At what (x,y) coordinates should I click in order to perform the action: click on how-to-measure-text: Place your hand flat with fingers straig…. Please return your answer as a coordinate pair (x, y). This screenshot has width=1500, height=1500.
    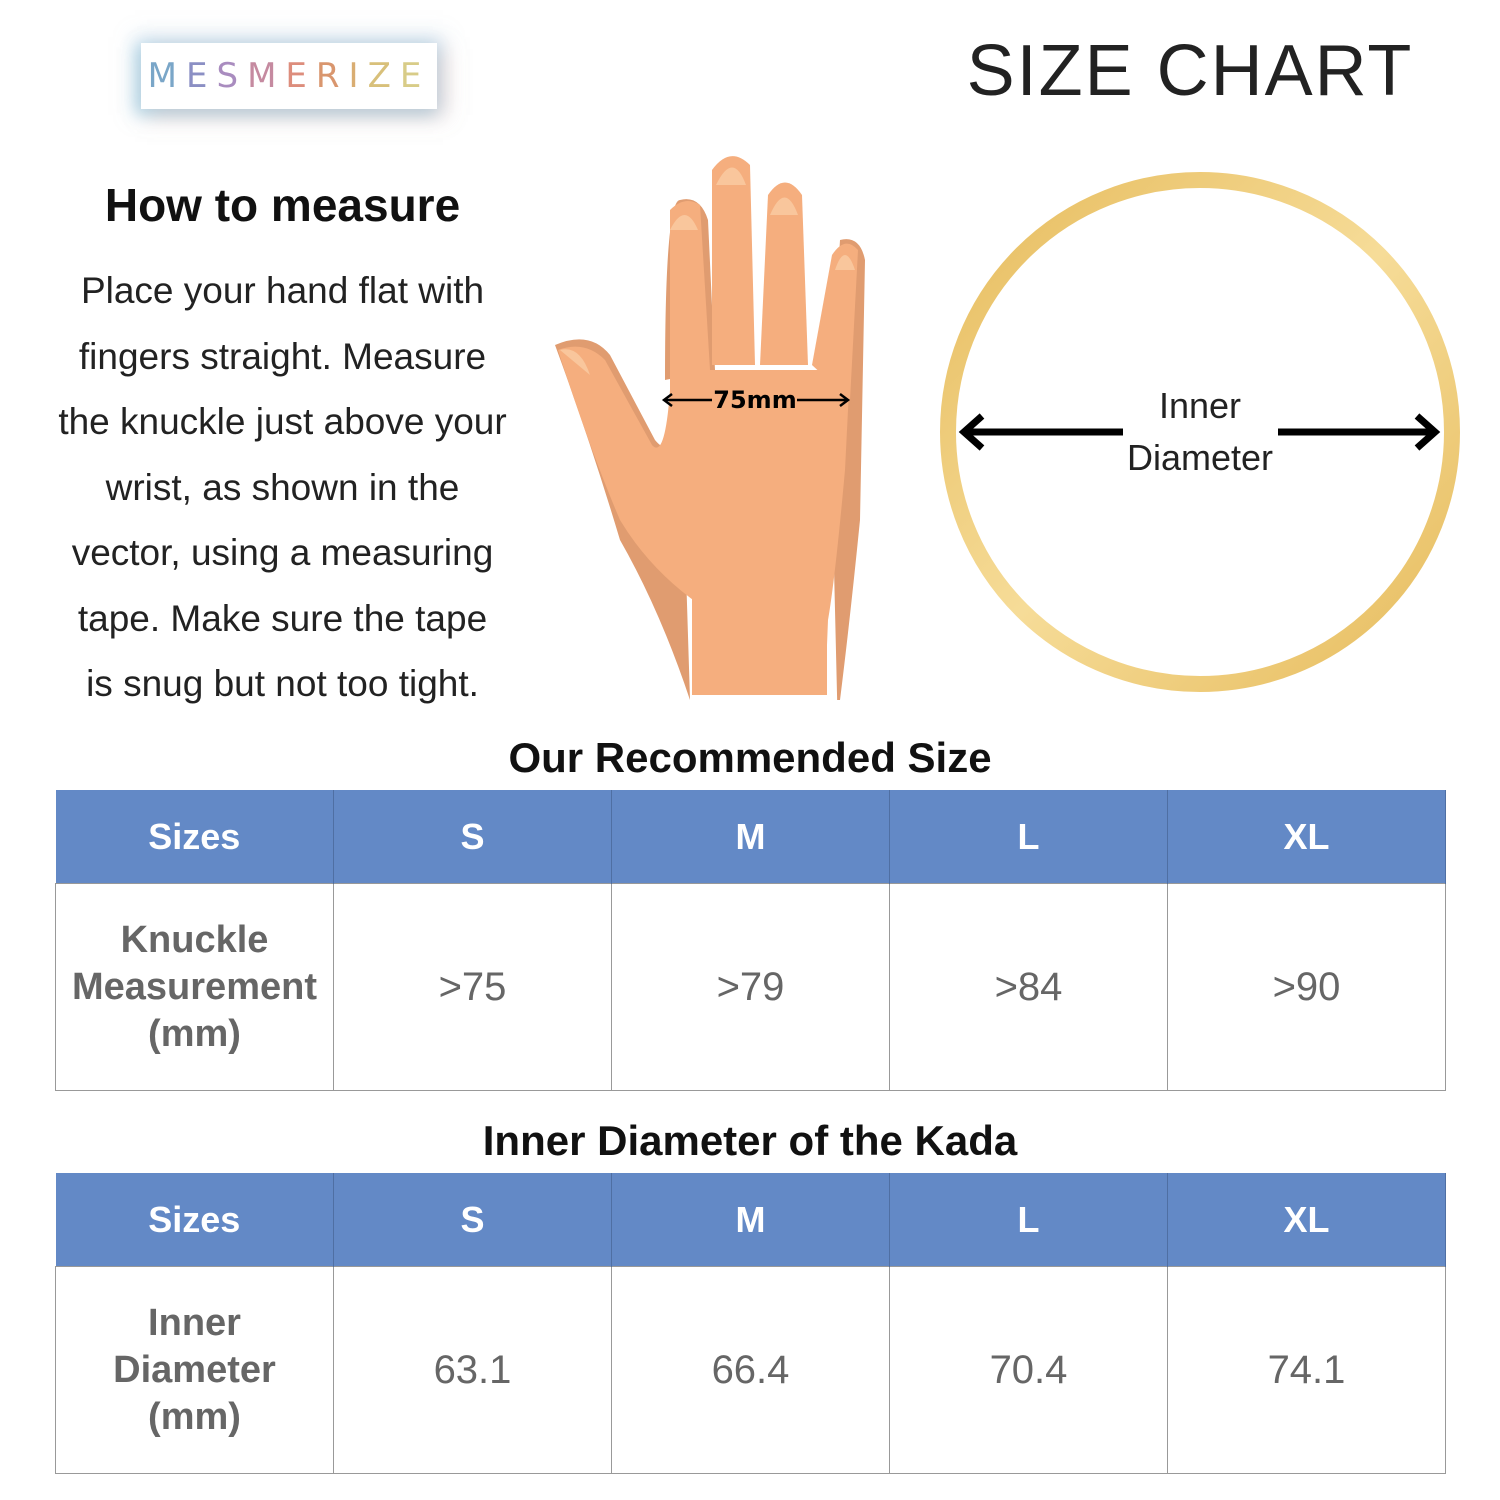
    Looking at the image, I should click on (282, 487).